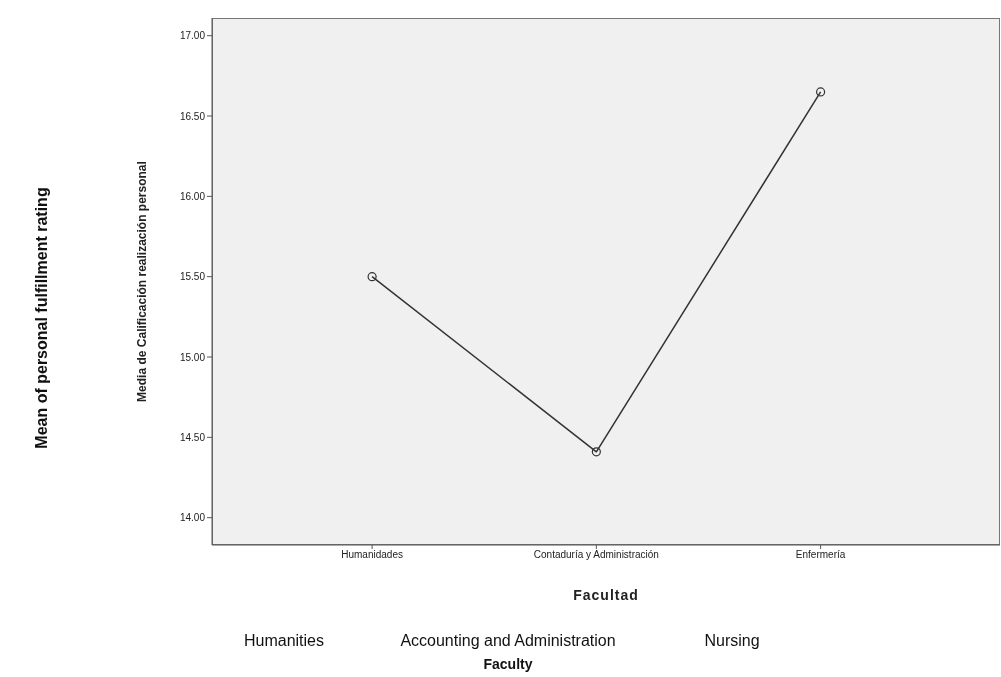 Image resolution: width=1001 pixels, height=677 pixels. What do you see at coordinates (284, 641) in the screenshot?
I see `text: Humanities` at bounding box center [284, 641].